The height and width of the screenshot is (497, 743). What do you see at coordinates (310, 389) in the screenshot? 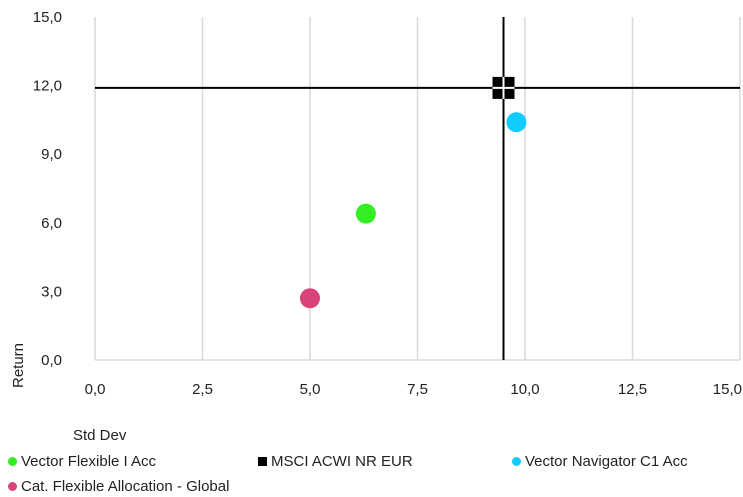
I see `x-tick-label: 5,0` at bounding box center [310, 389].